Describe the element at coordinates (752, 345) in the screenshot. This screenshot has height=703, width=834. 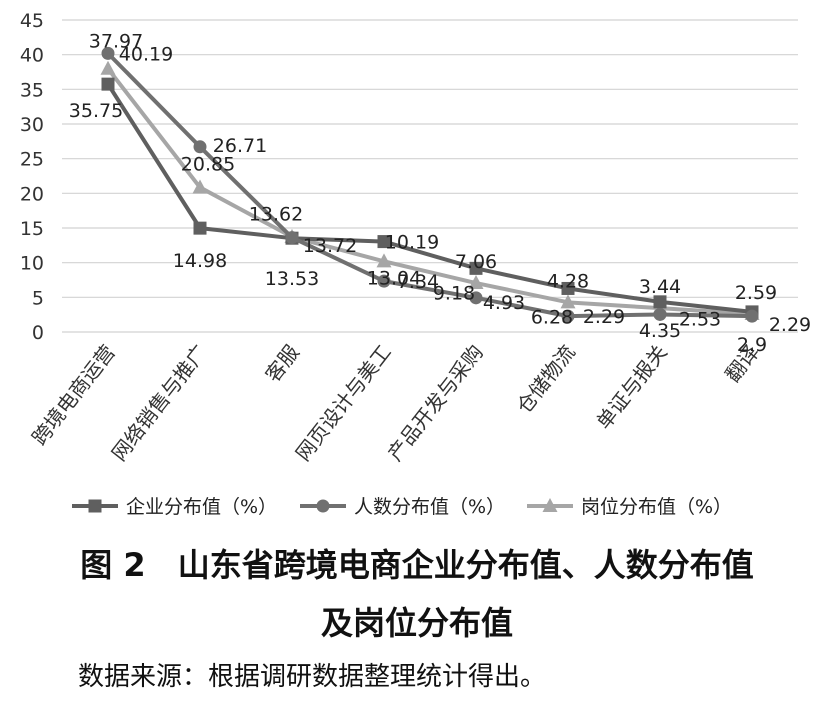
I see `data-label: 2.9` at that location.